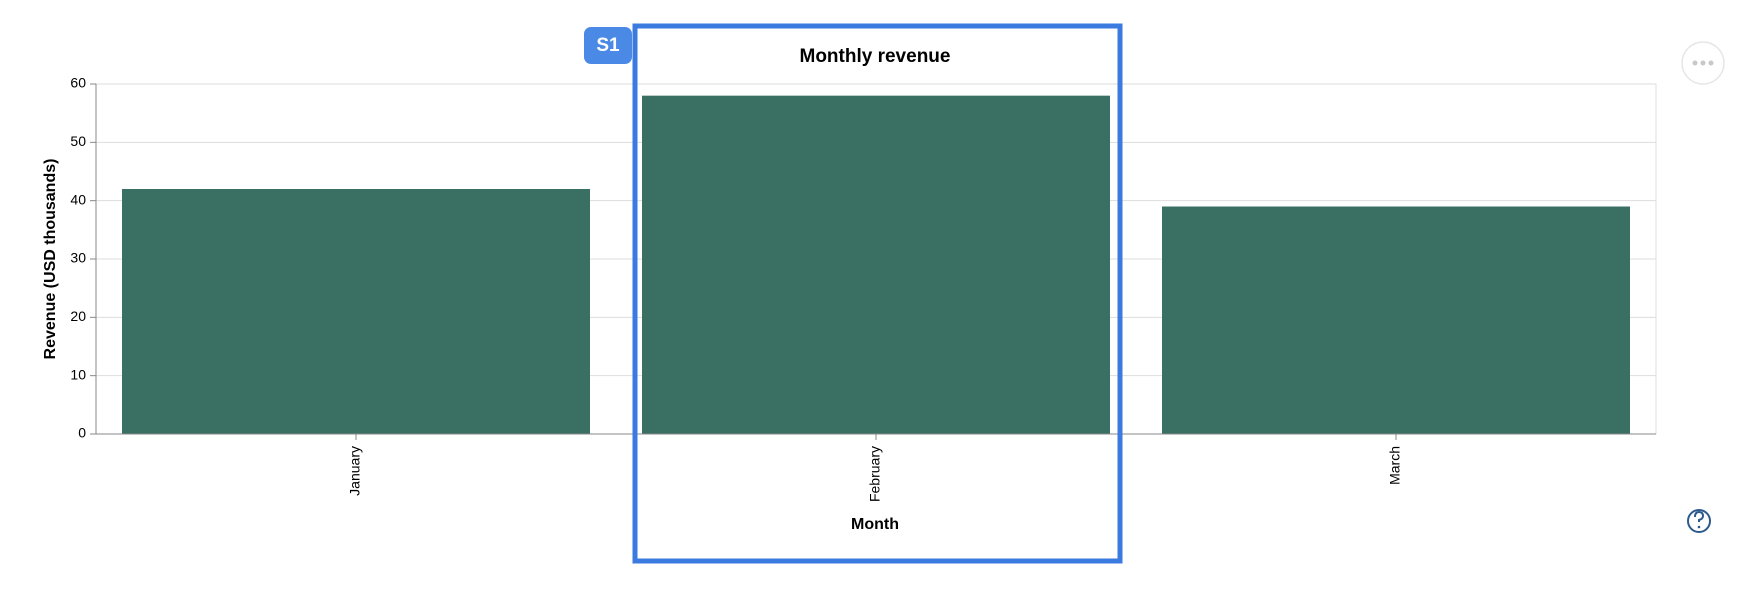 The height and width of the screenshot is (589, 1760). I want to click on x-tick-label: February, so click(875, 474).